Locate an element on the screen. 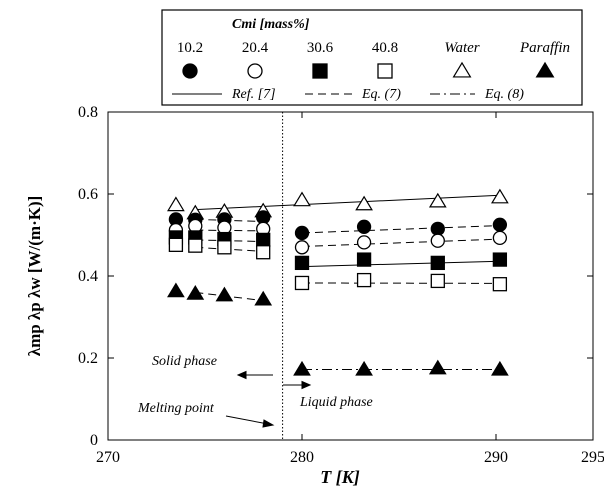 The image size is (604, 490). legend-line-label: Eq. (7) is located at coordinates (381, 94).